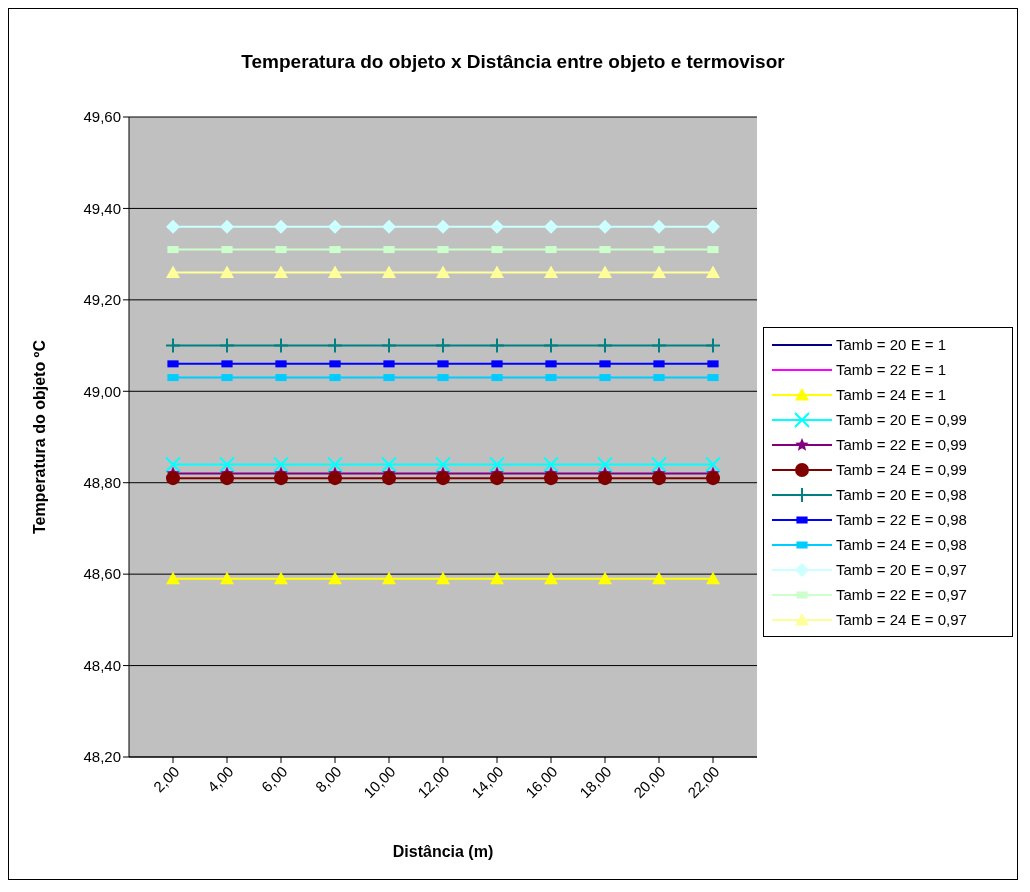  Describe the element at coordinates (220, 779) in the screenshot. I see `x-tick-label: 4,00` at that location.